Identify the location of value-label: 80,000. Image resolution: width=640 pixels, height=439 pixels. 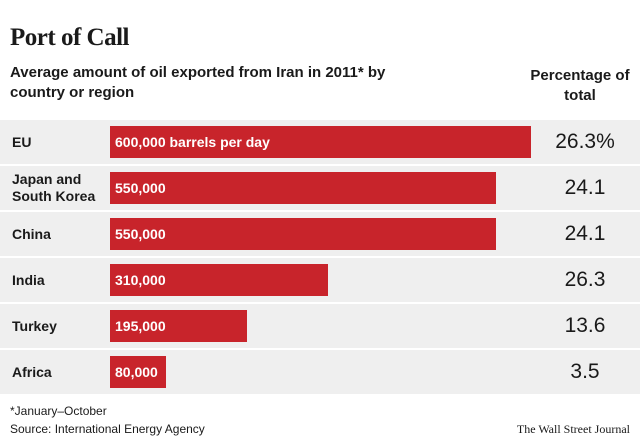
(136, 372).